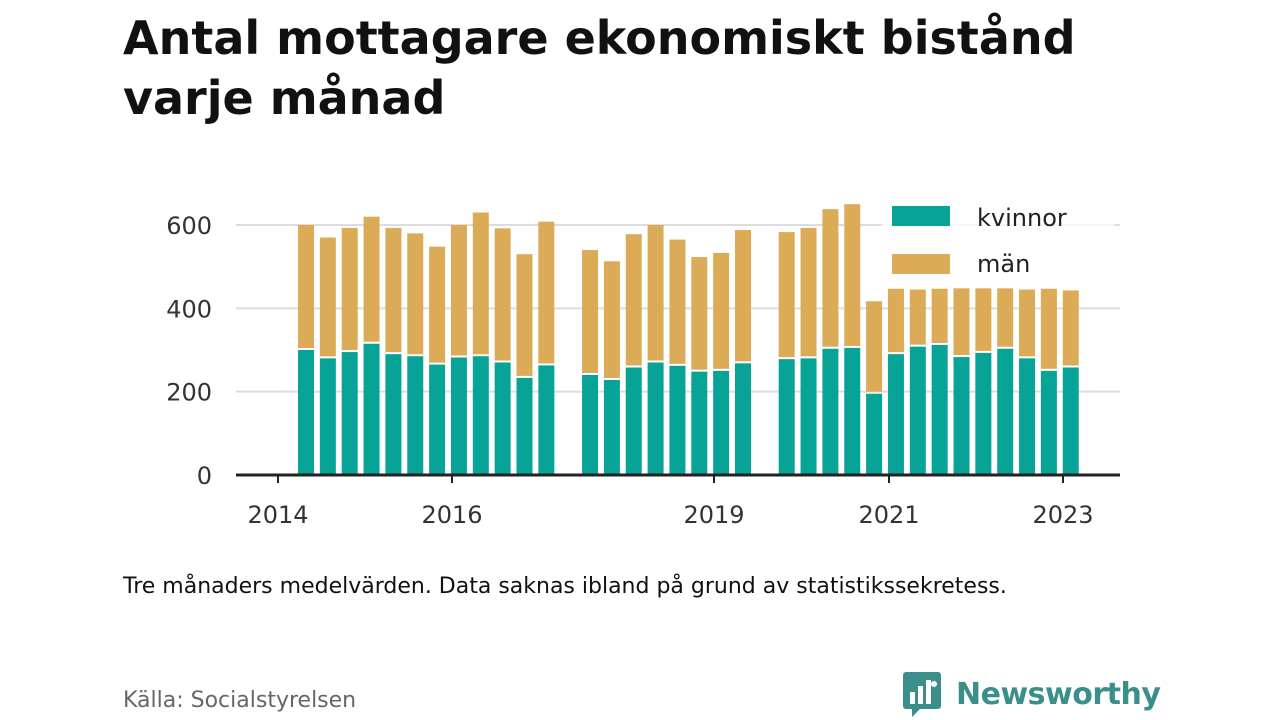 The width and height of the screenshot is (1280, 720). I want to click on x-axis: 2014 2016 2019 2021 2023, so click(678, 501).